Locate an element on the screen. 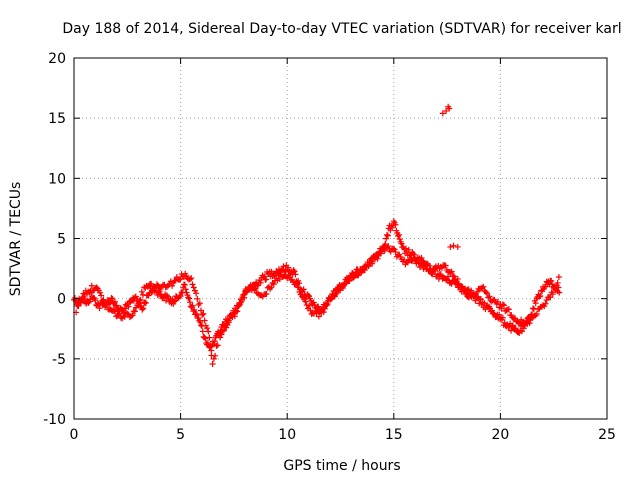  x-tick-label: 15 is located at coordinates (394, 435).